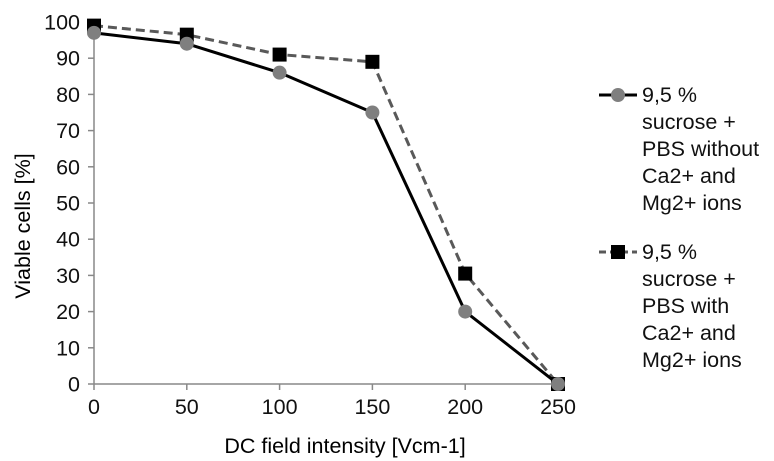  I want to click on y-axis-label: Viable cells [%], so click(23, 225).